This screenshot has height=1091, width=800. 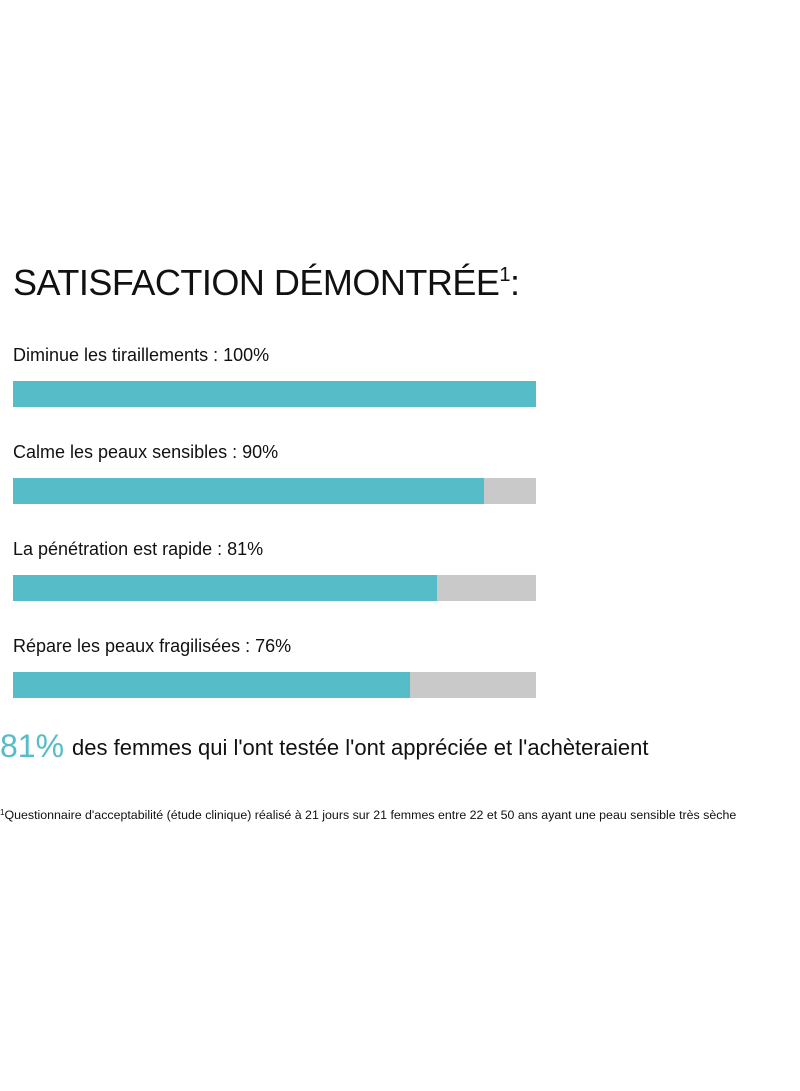 What do you see at coordinates (141, 355) in the screenshot?
I see `bar-label-tiraillements: Diminue les tiraillements : 100%` at bounding box center [141, 355].